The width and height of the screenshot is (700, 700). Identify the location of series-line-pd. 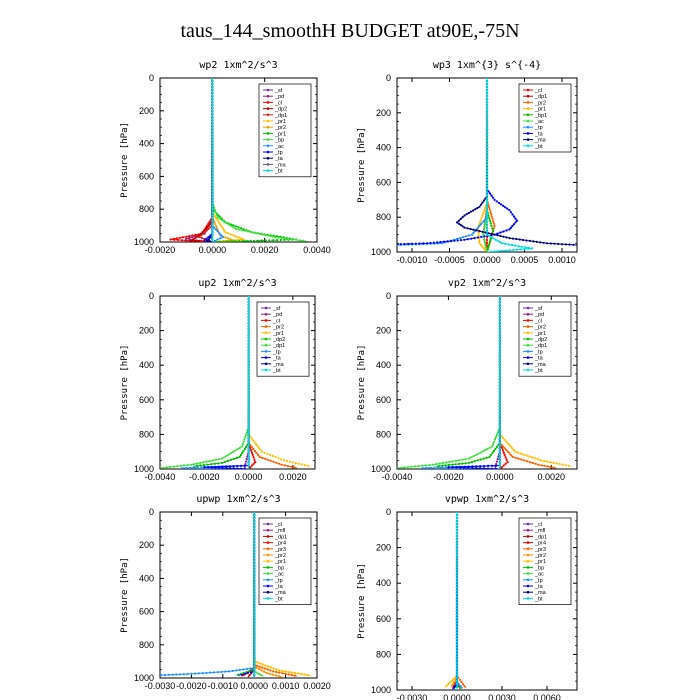
(199, 160).